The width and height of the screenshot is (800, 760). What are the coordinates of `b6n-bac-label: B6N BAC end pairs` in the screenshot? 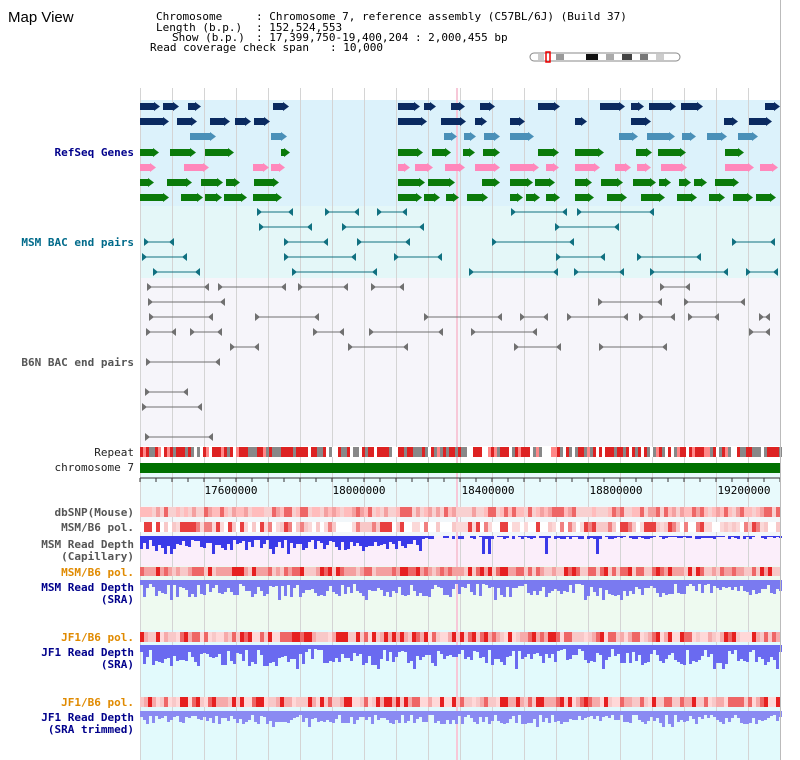 It's located at (77, 362).